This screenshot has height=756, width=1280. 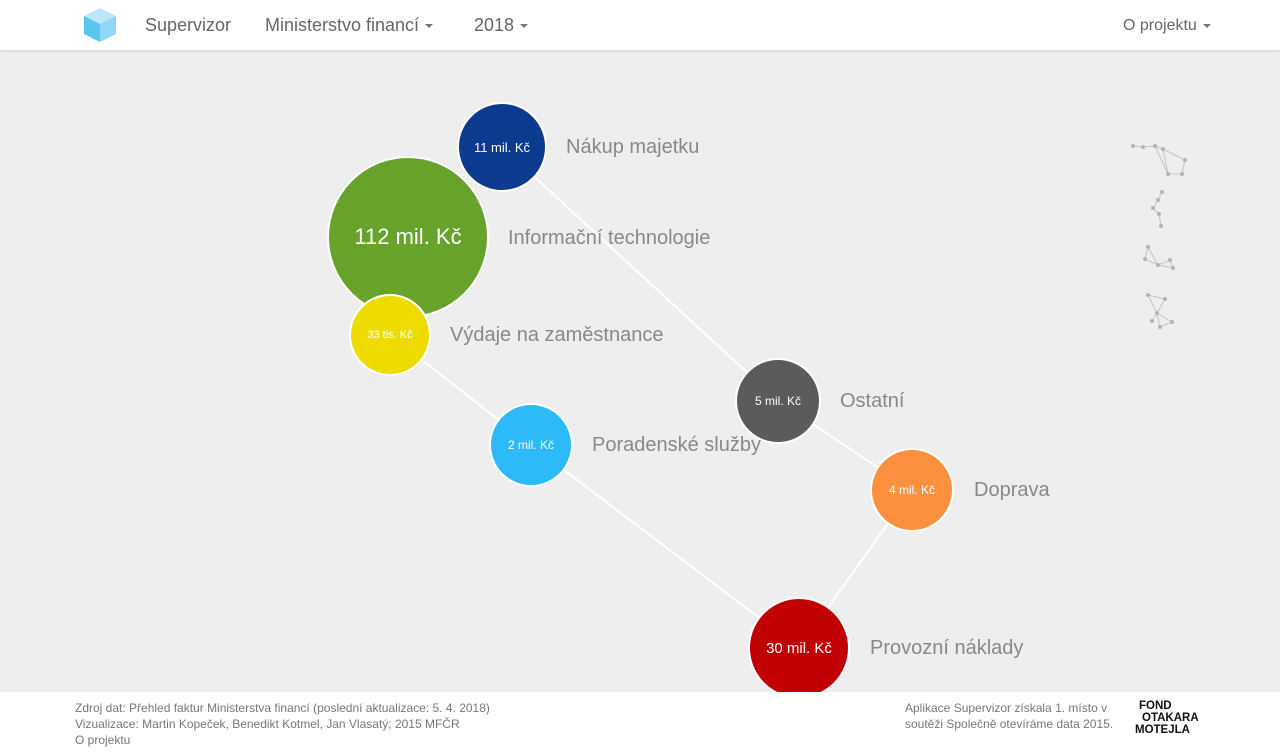 I want to click on year-dropdown: 2018, so click(x=501, y=25).